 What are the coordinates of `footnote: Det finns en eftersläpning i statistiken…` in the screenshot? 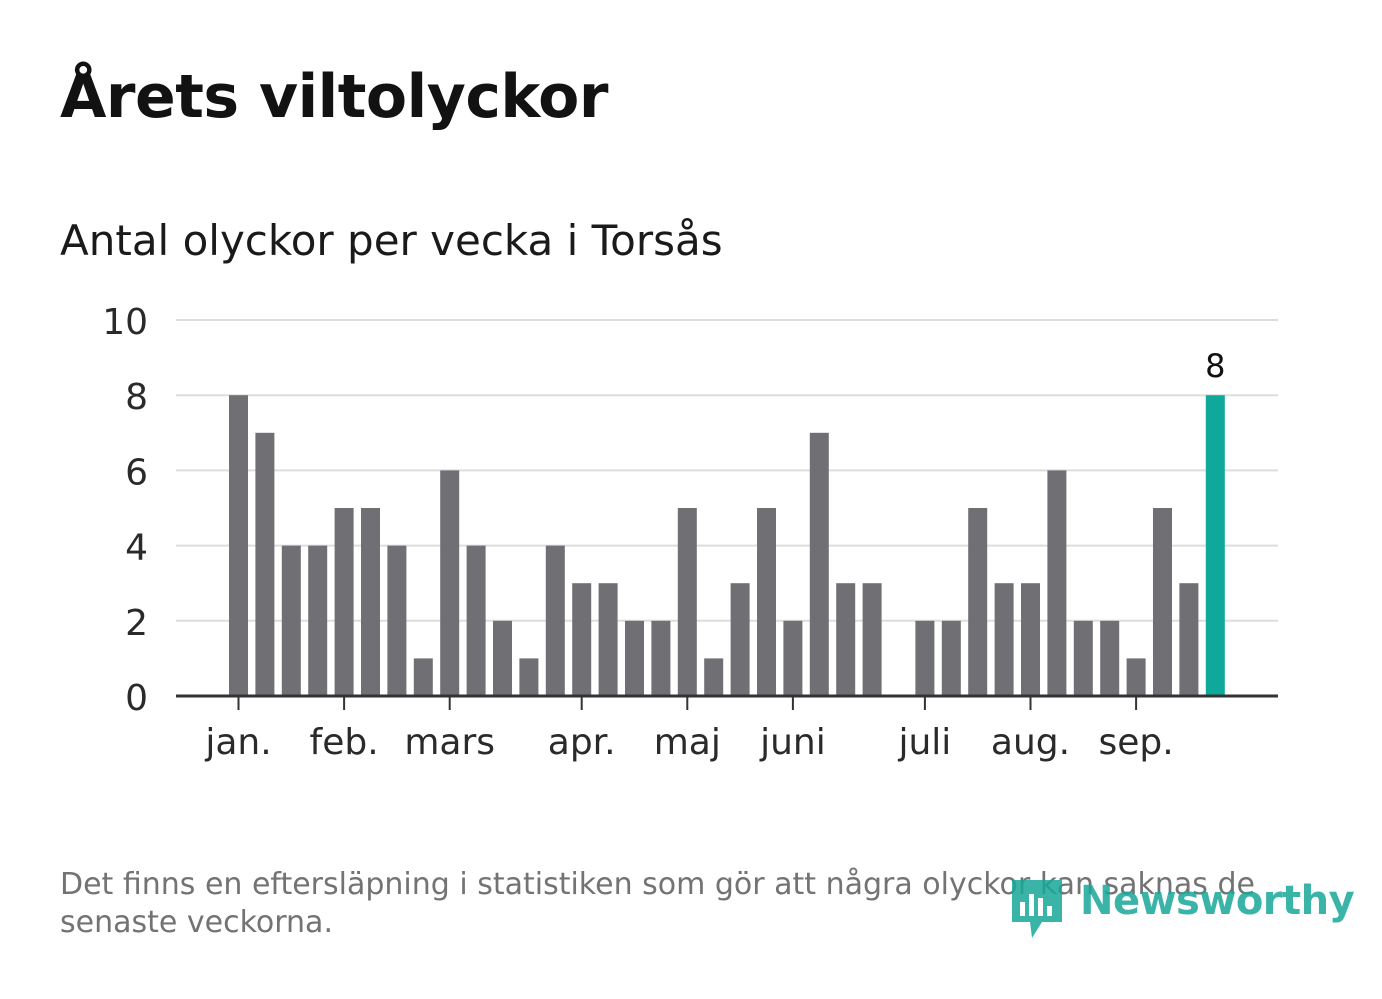 It's located at (657, 903).